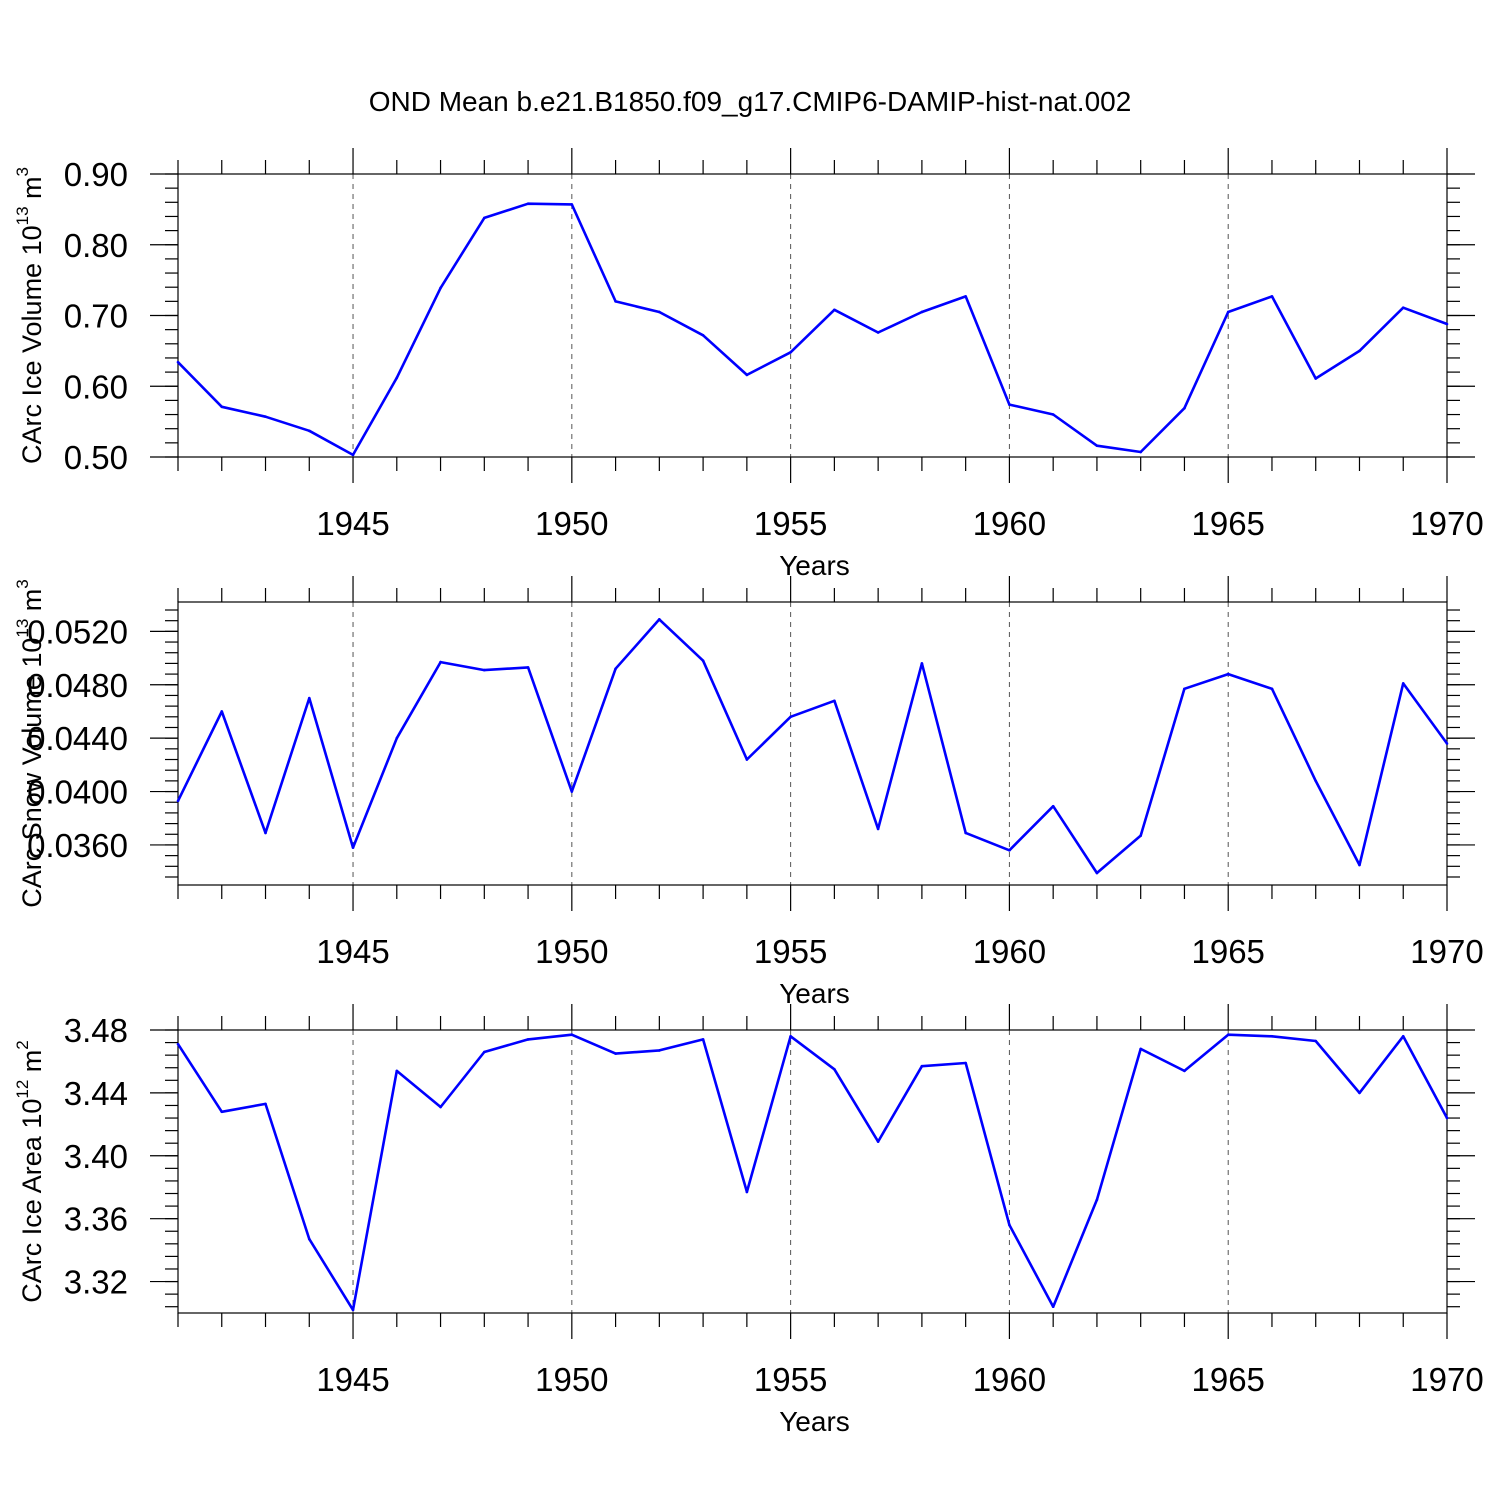 The height and width of the screenshot is (1500, 1500). I want to click on y-tick-label: 0.90, so click(96, 174).